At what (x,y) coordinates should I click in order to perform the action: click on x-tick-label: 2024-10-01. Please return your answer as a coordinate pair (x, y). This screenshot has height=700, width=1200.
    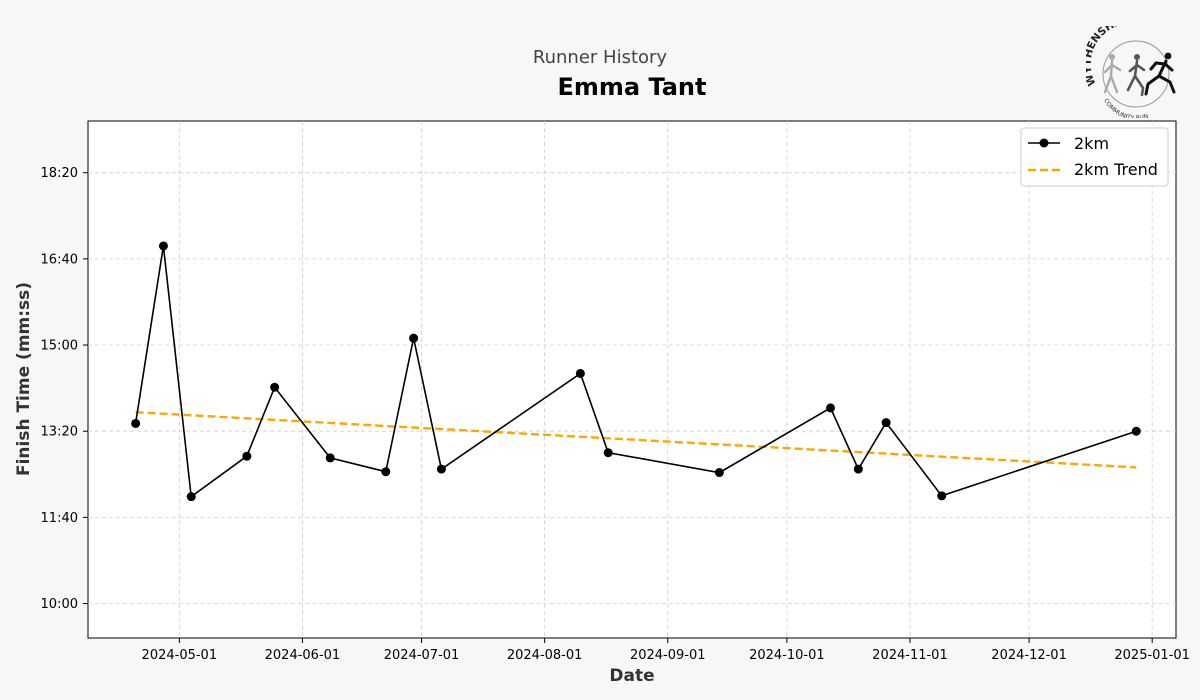
    Looking at the image, I should click on (787, 655).